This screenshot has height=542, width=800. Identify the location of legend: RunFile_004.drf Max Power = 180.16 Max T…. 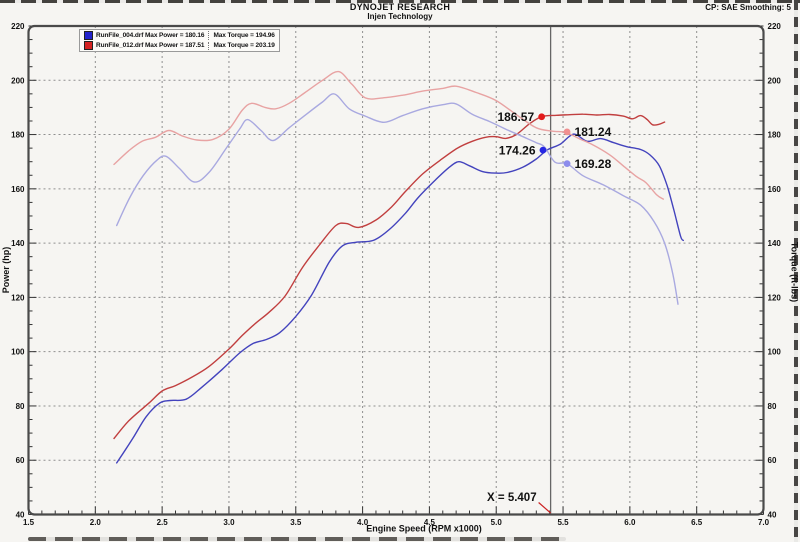
(179, 40).